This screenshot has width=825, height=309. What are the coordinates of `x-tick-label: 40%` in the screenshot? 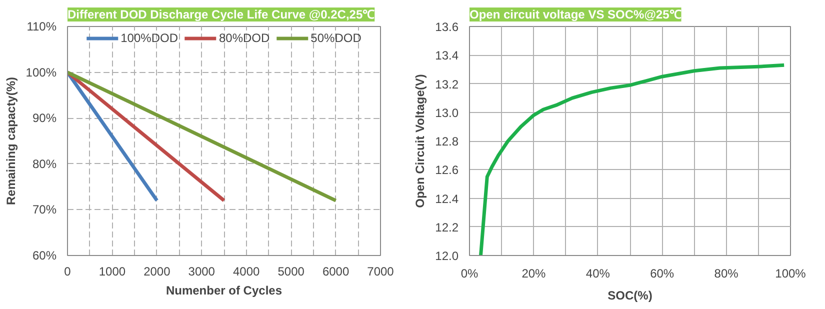 It's located at (598, 273).